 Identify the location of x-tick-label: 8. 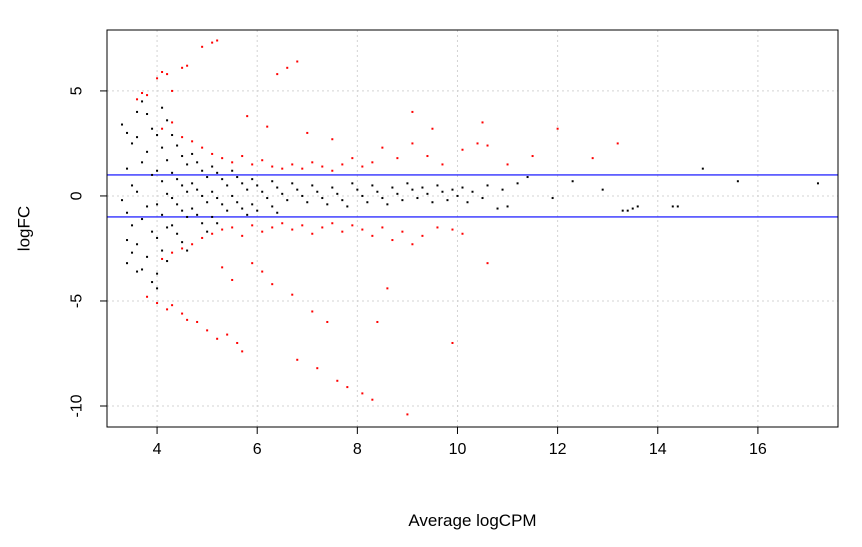
(357, 449).